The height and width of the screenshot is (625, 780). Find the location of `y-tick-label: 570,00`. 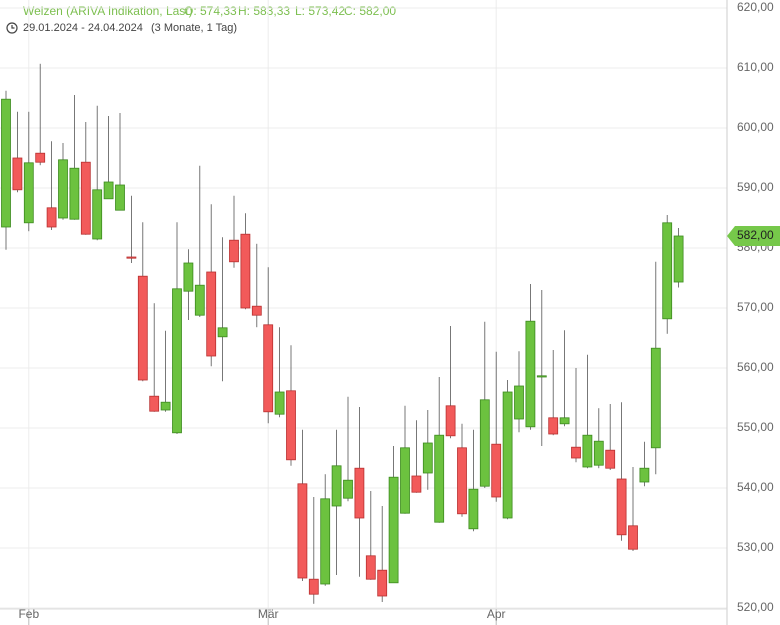

y-tick-label: 570,00 is located at coordinates (755, 307).